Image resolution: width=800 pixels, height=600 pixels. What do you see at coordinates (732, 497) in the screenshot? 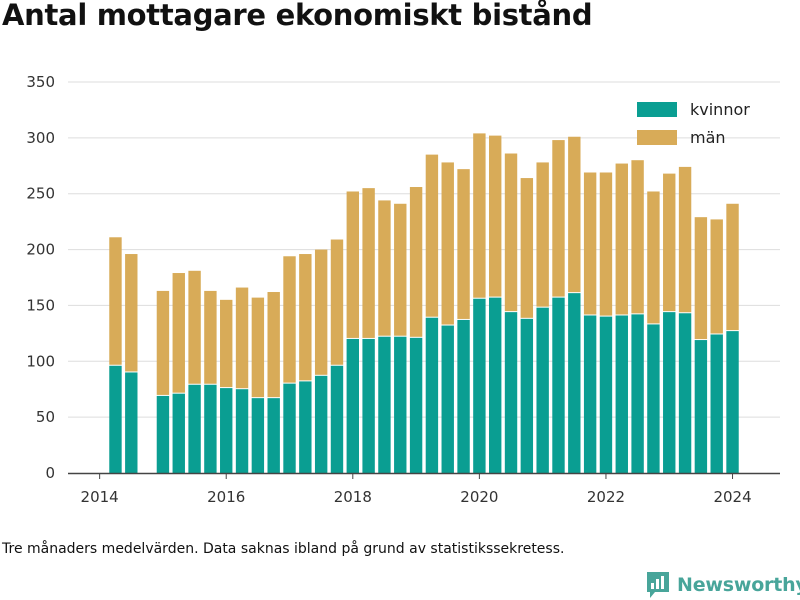
I see `x-tick-label: 2024` at bounding box center [732, 497].